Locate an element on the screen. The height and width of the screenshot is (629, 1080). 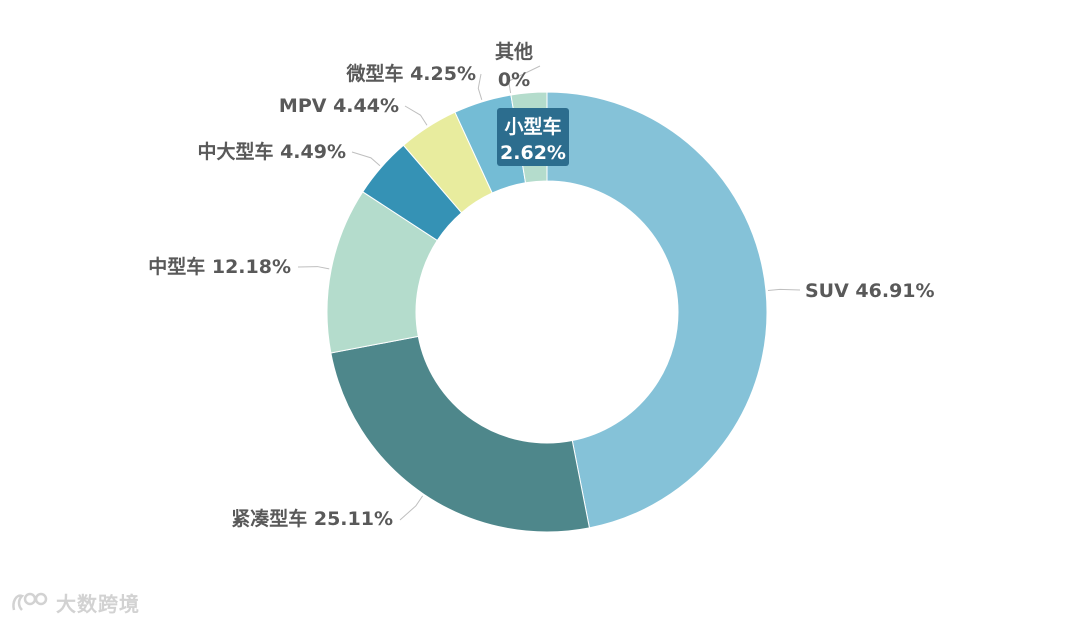
highlight-label-box is located at coordinates (533, 137).